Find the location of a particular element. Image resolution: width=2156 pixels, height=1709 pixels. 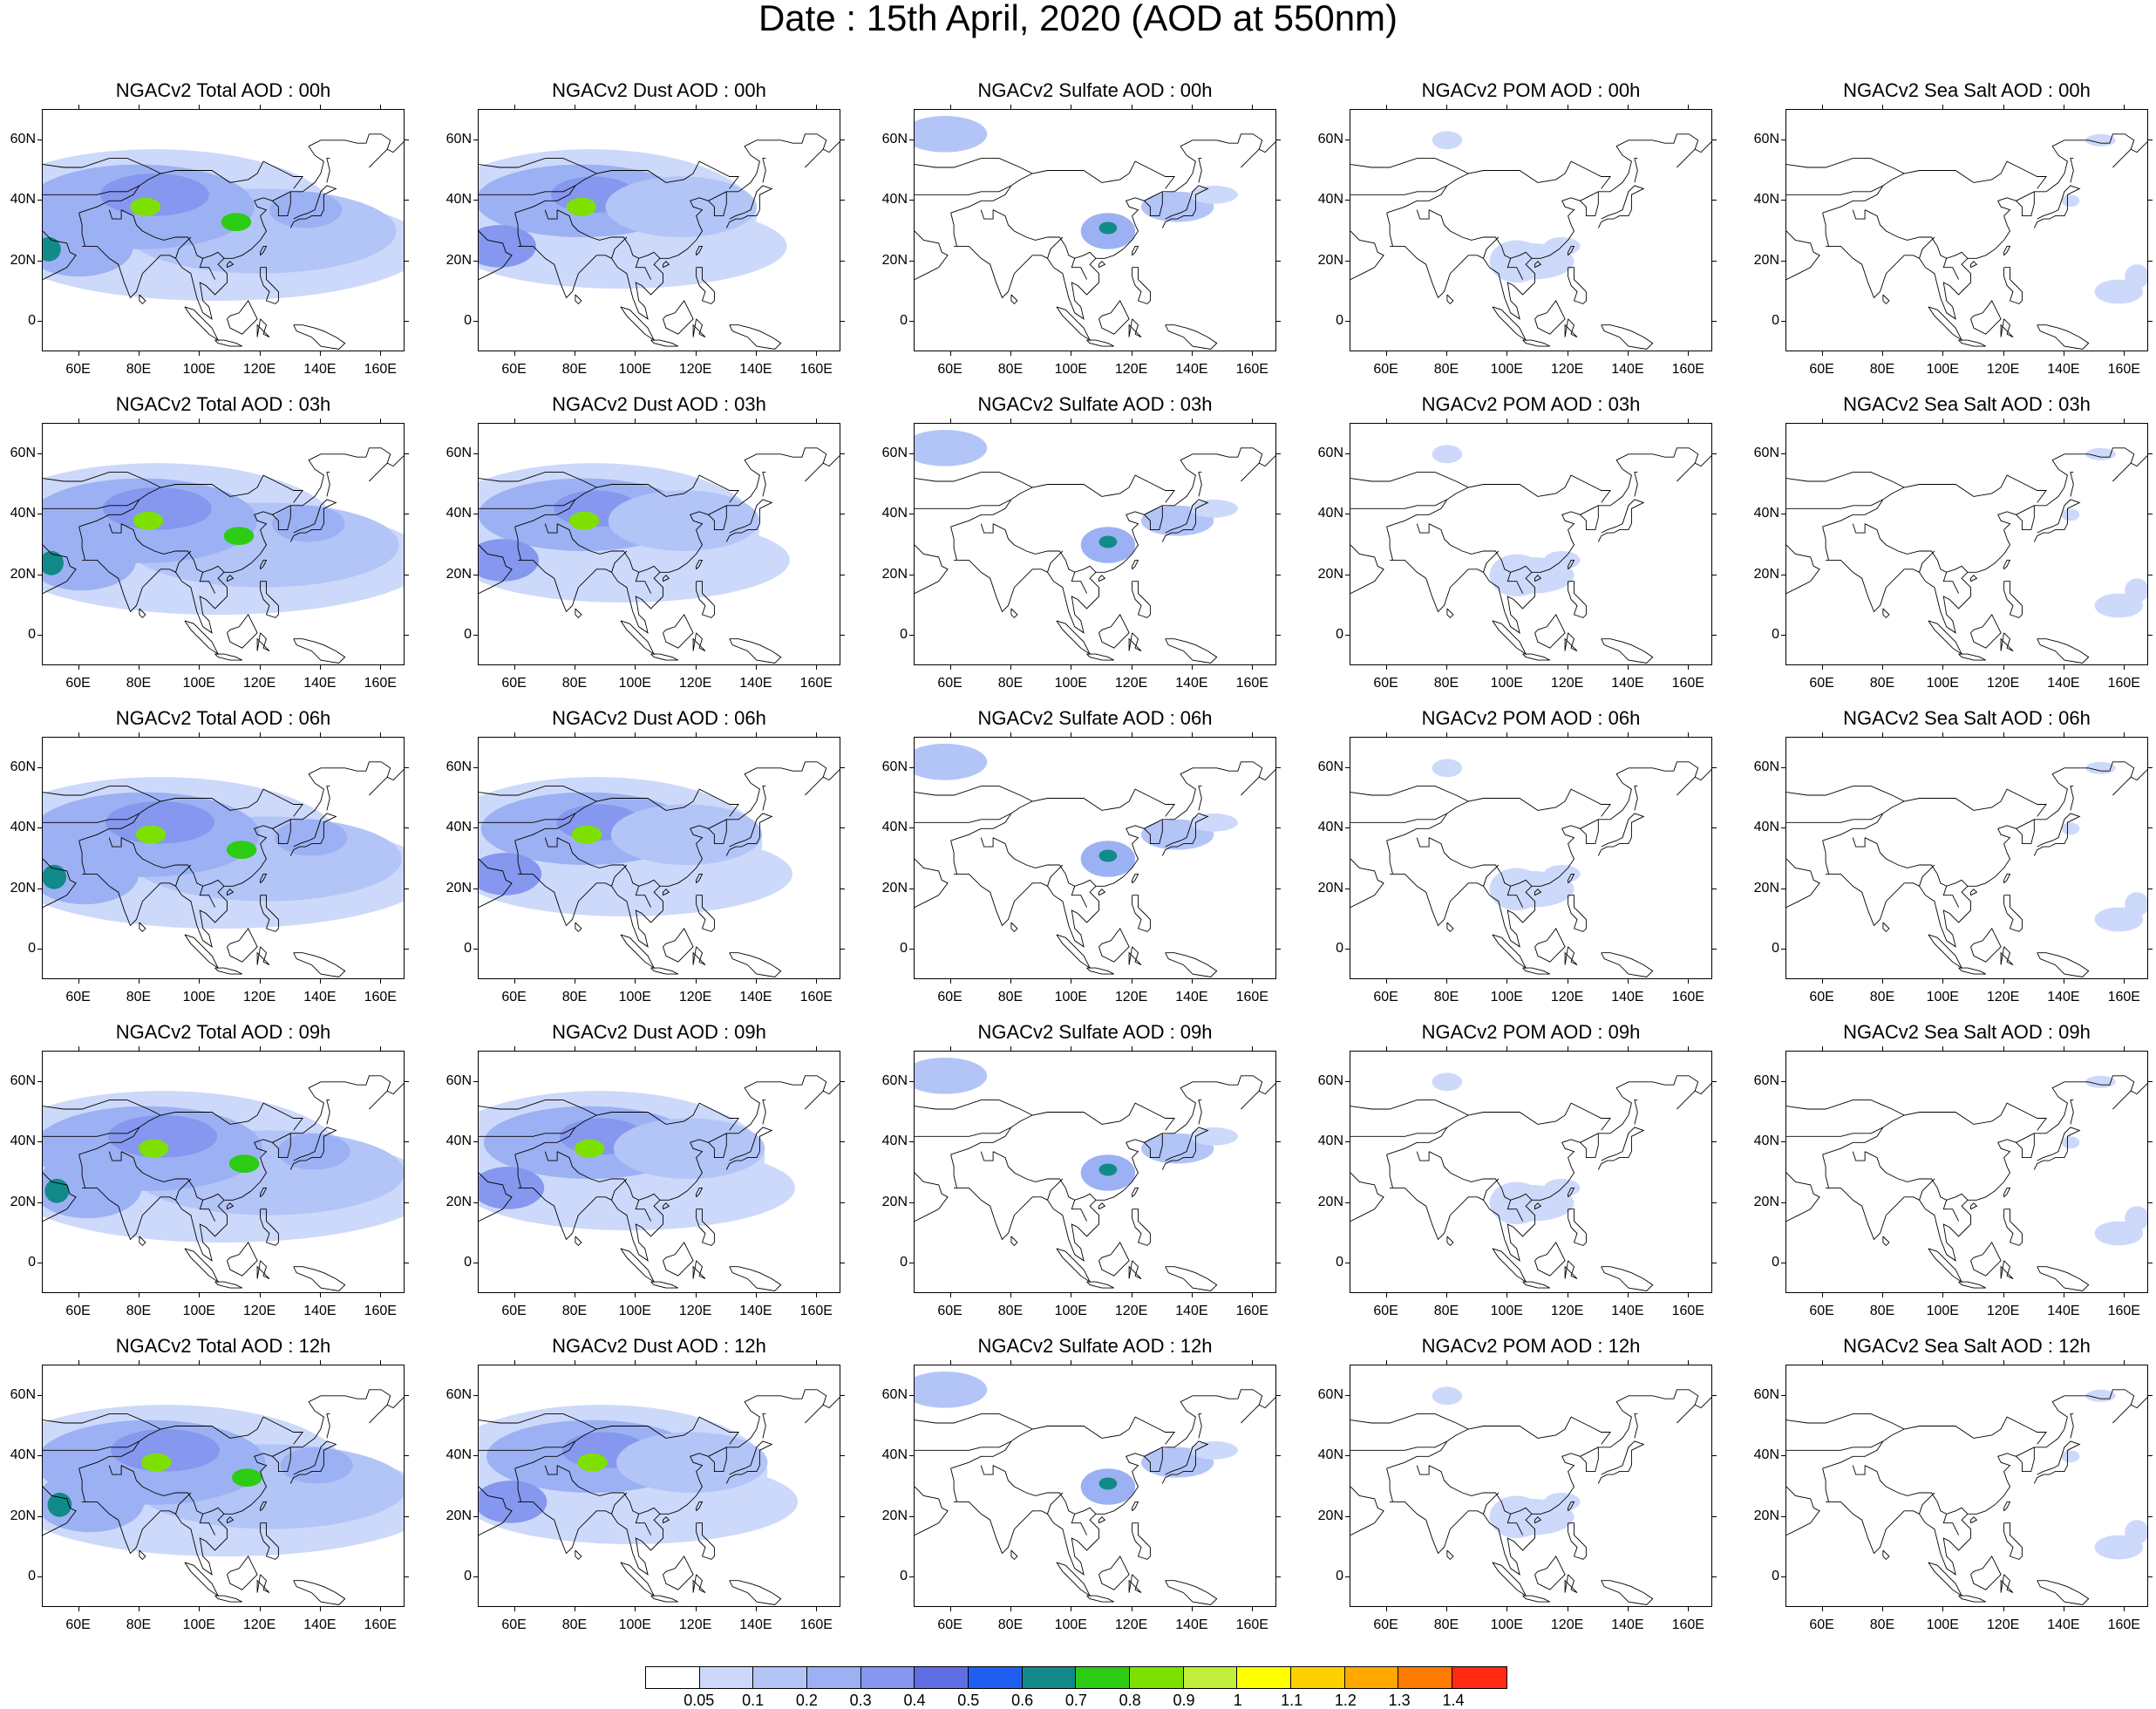

latitude-label: 20N is located at coordinates (1330, 574).